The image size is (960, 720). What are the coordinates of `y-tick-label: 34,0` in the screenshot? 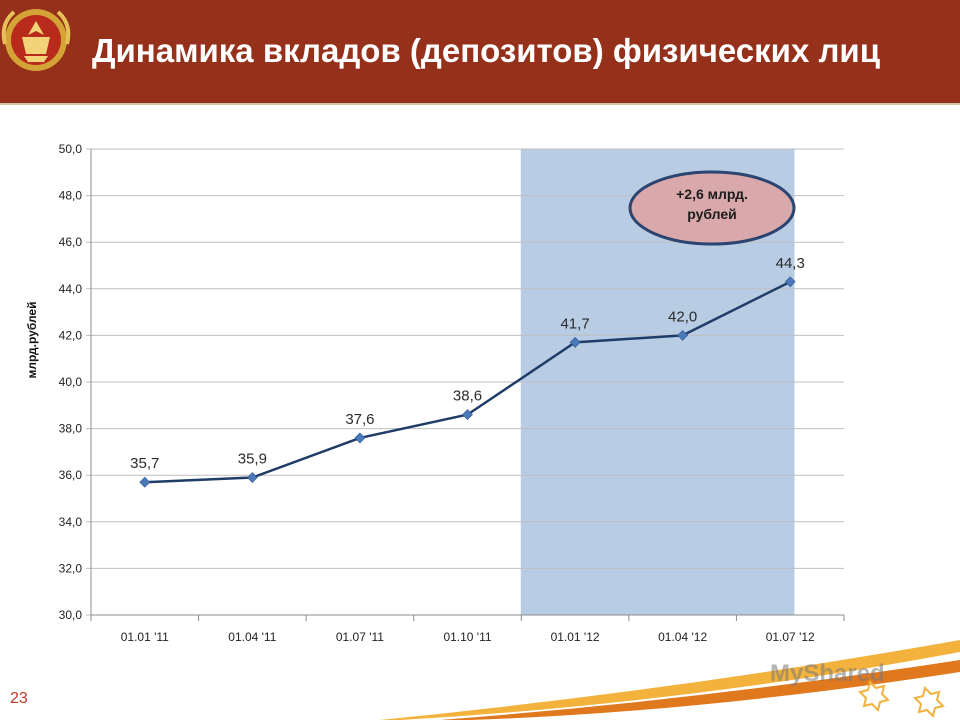 It's located at (71, 522).